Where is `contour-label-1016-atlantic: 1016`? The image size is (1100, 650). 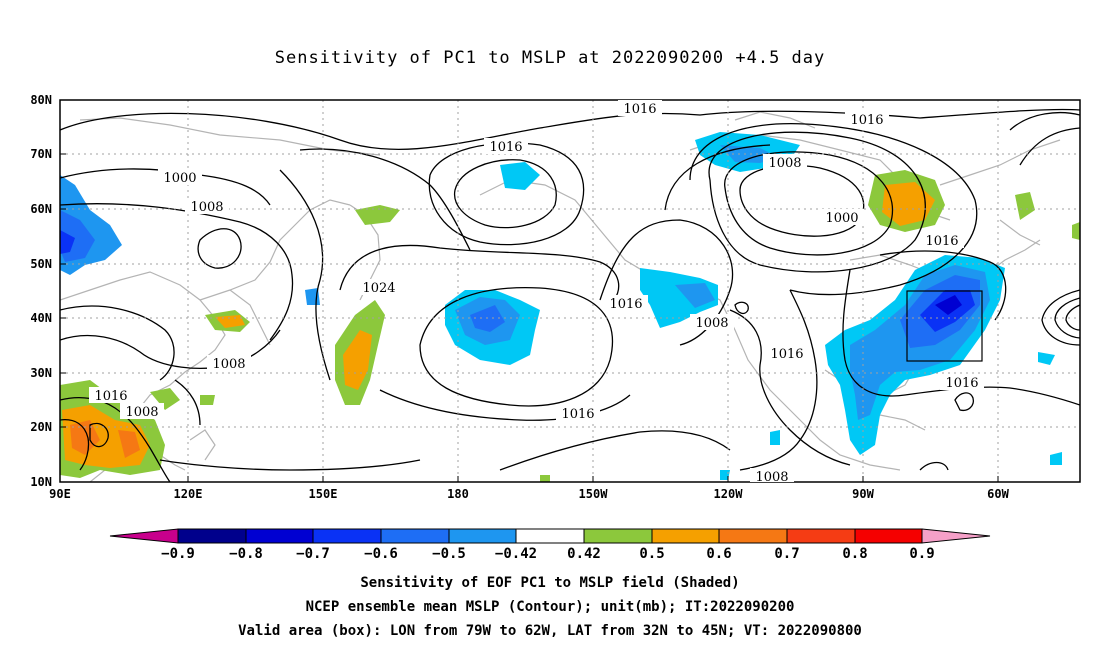
contour-label-1016-atlantic: 1016 is located at coordinates (941, 241).